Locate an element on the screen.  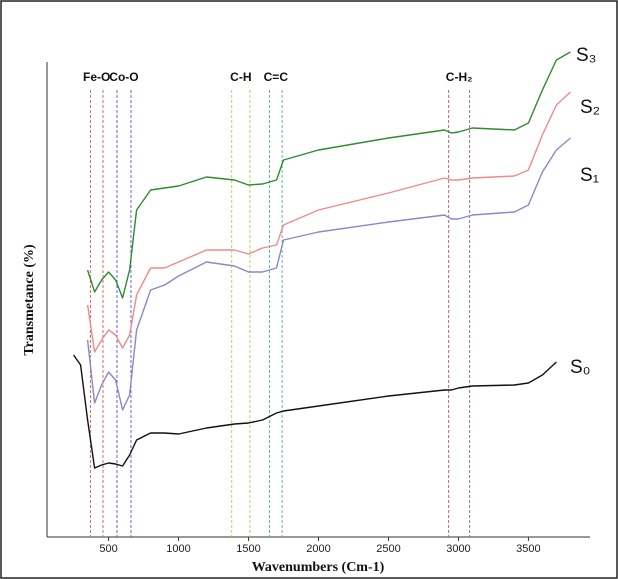
annotation: Co-O is located at coordinates (123, 77).